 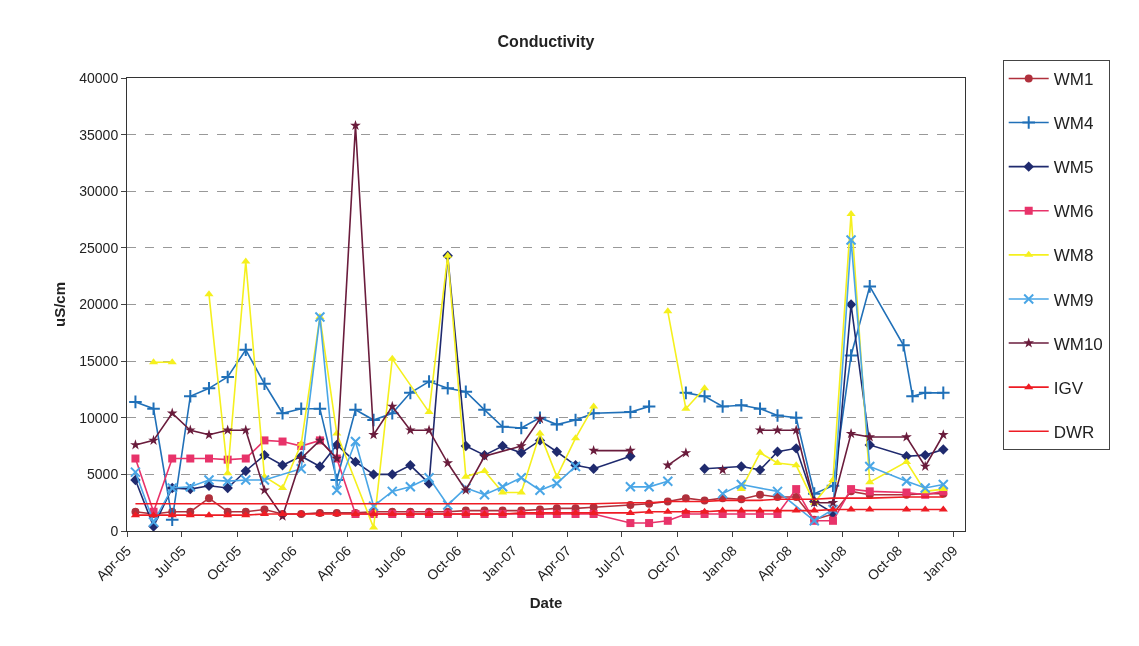 I want to click on legend-label: WM9, so click(x=1073, y=300).